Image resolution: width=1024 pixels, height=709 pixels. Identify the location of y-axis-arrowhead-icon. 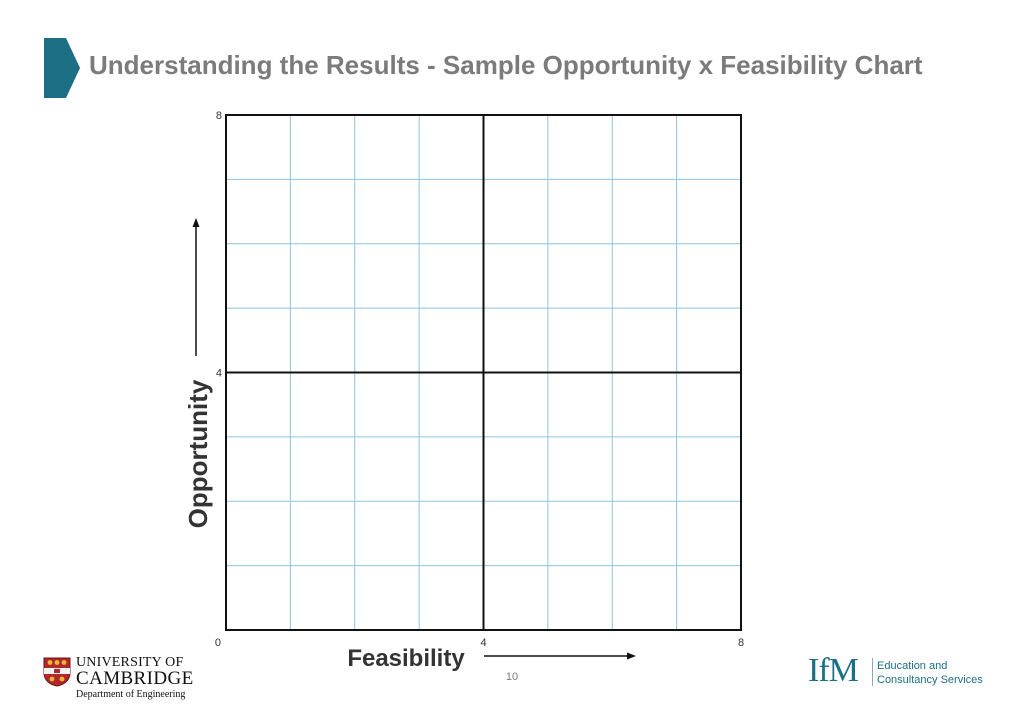
(196, 222).